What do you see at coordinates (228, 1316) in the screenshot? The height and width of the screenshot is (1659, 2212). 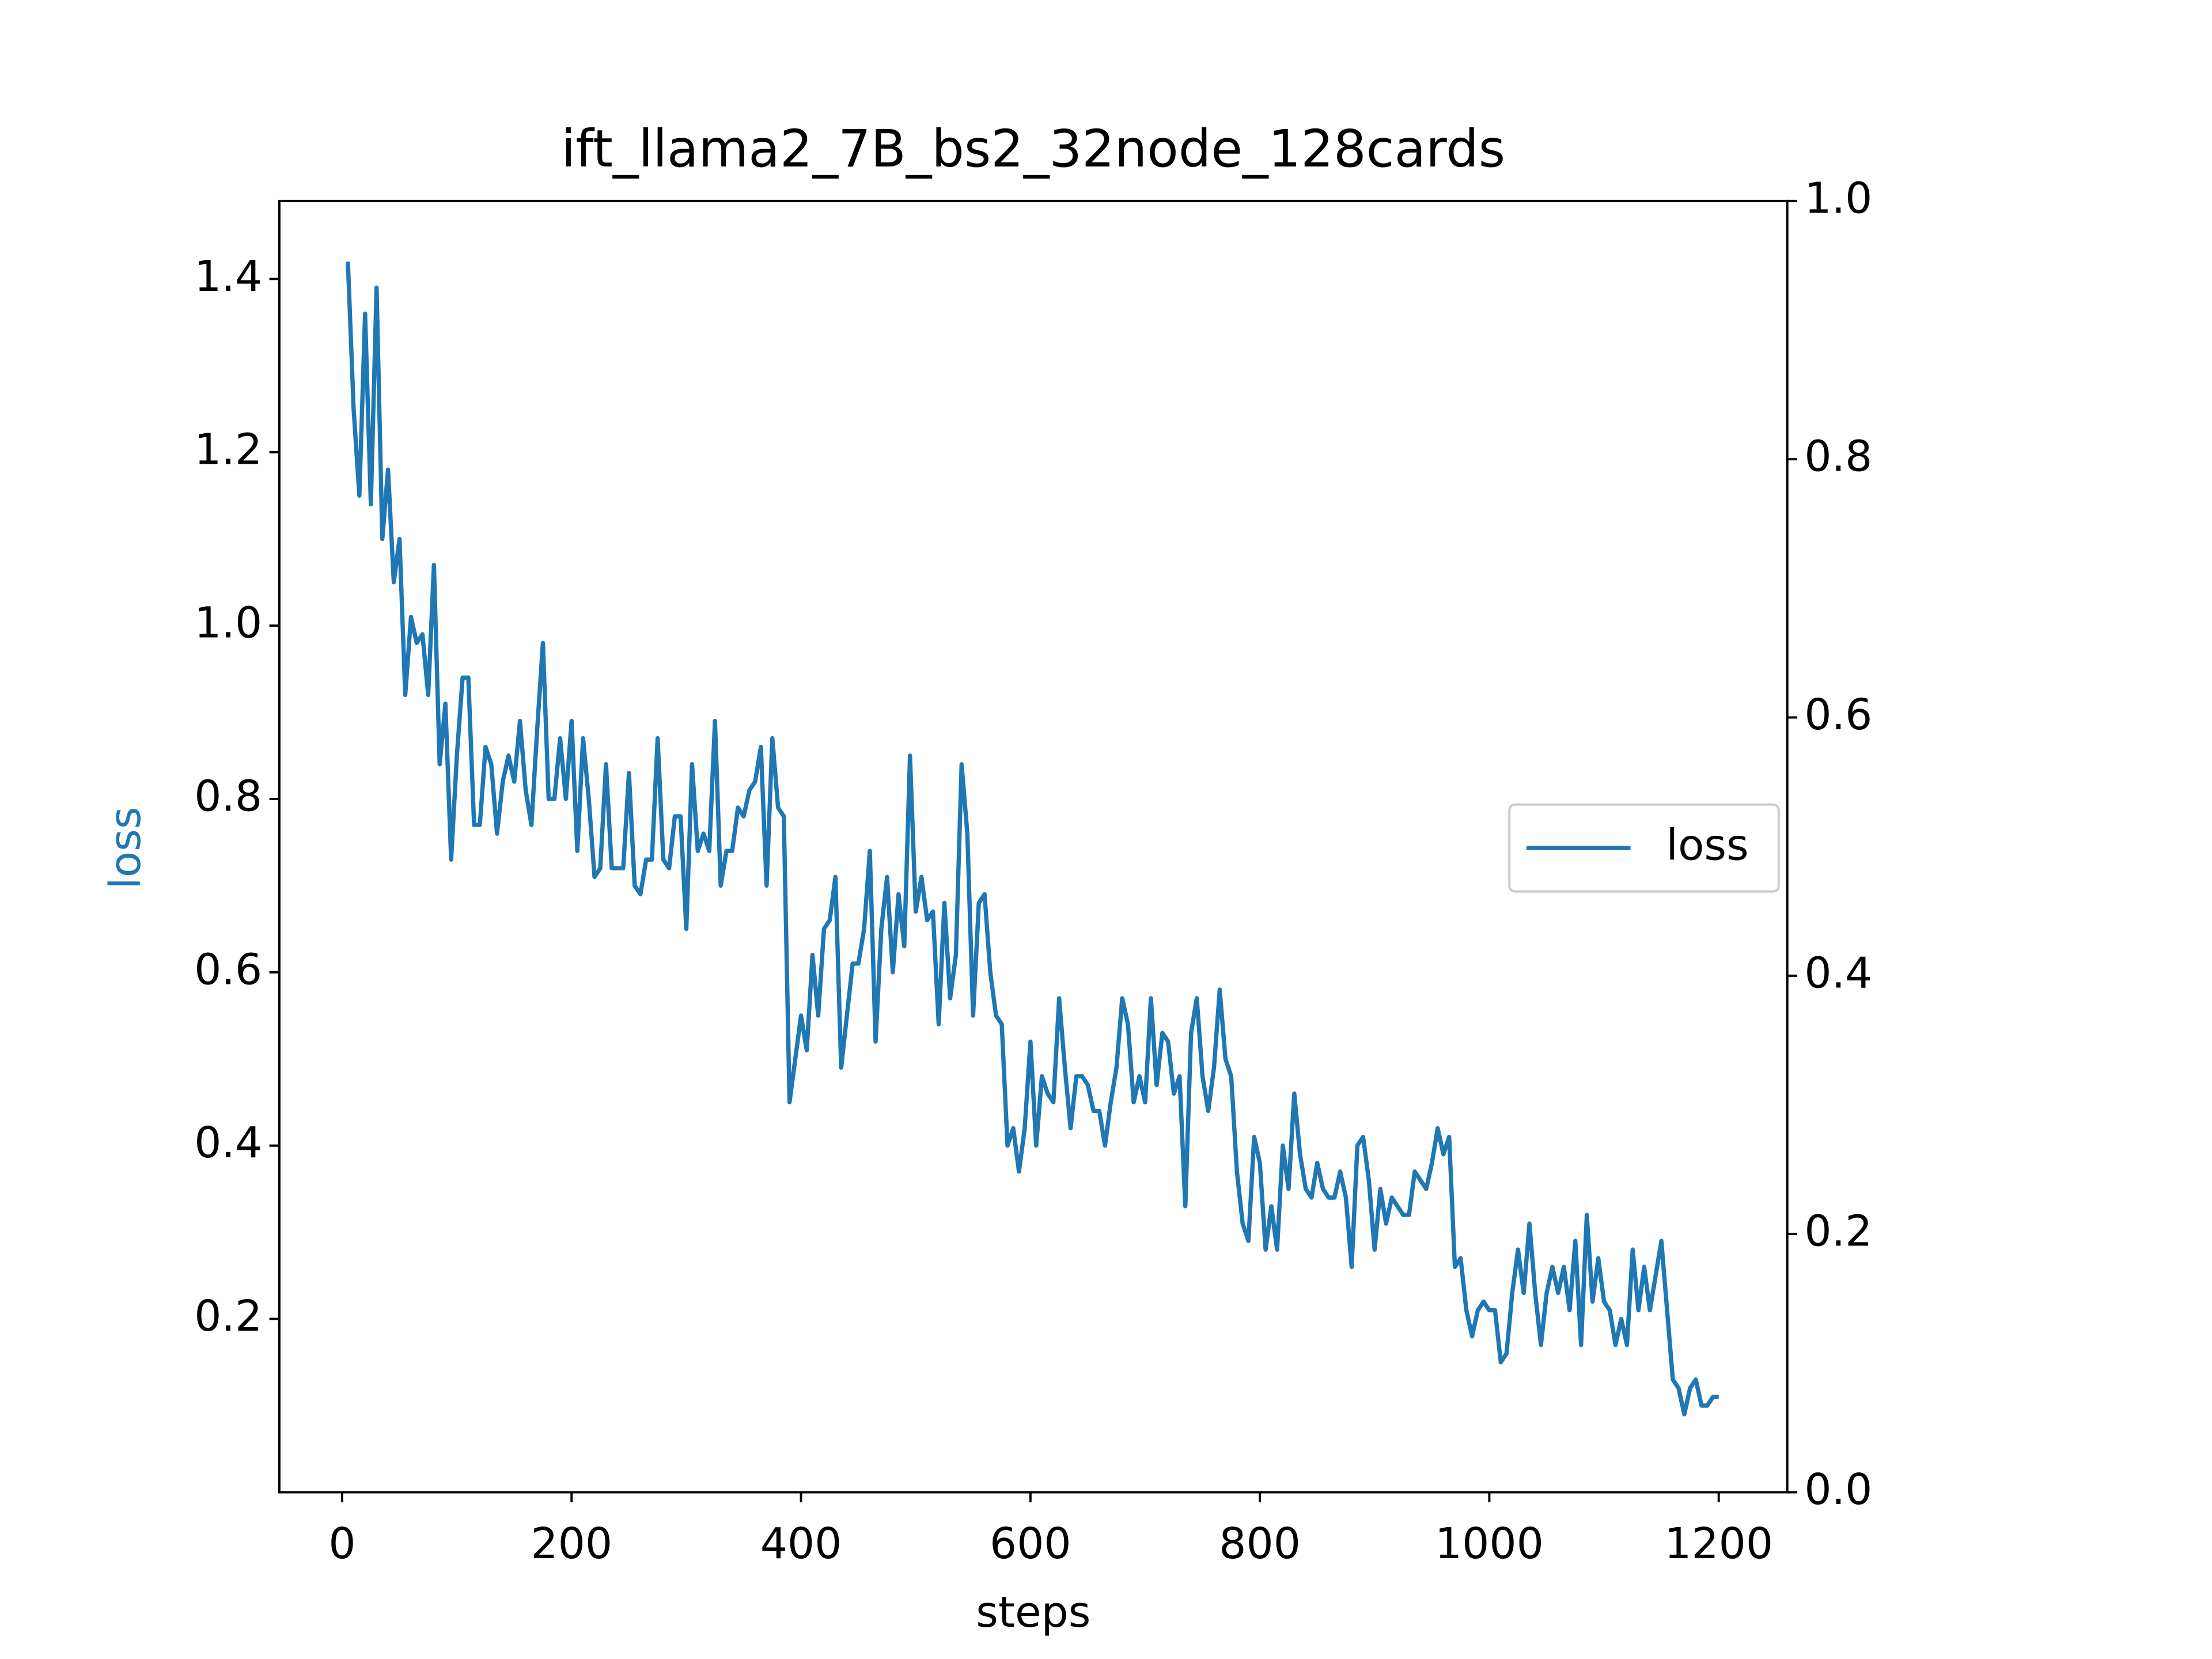 I see `y-tick-label: 0.2` at bounding box center [228, 1316].